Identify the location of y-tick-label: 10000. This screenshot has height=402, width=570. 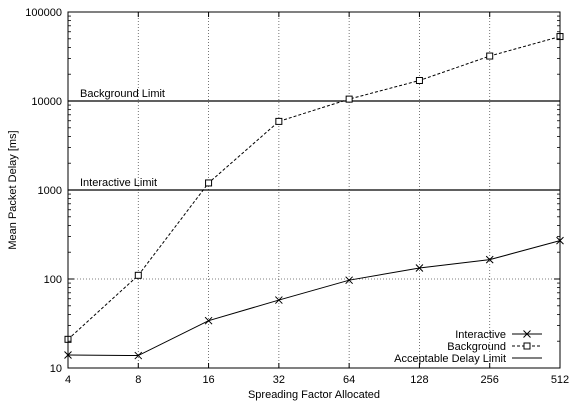
(46, 102).